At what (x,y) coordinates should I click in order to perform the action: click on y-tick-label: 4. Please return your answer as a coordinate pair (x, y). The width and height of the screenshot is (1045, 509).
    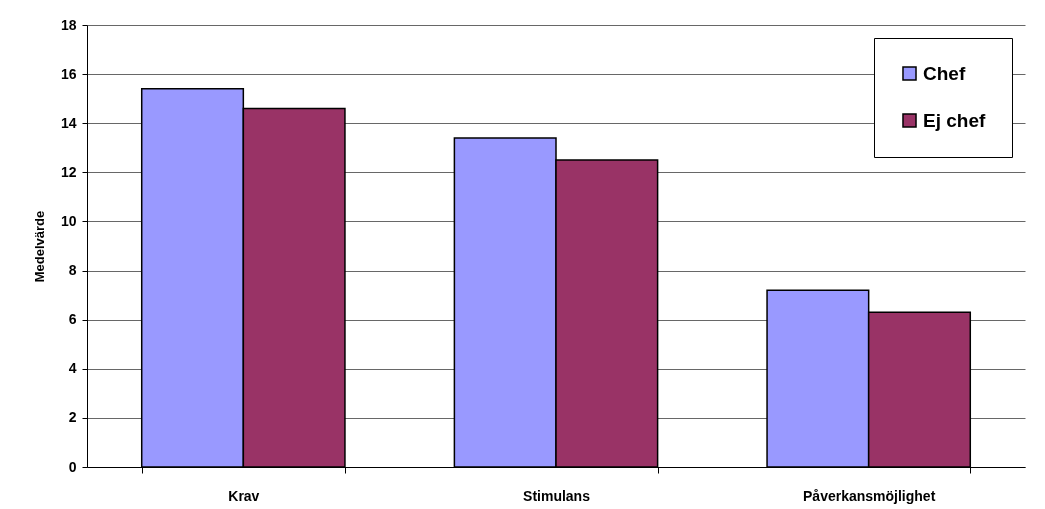
    Looking at the image, I should click on (72, 368).